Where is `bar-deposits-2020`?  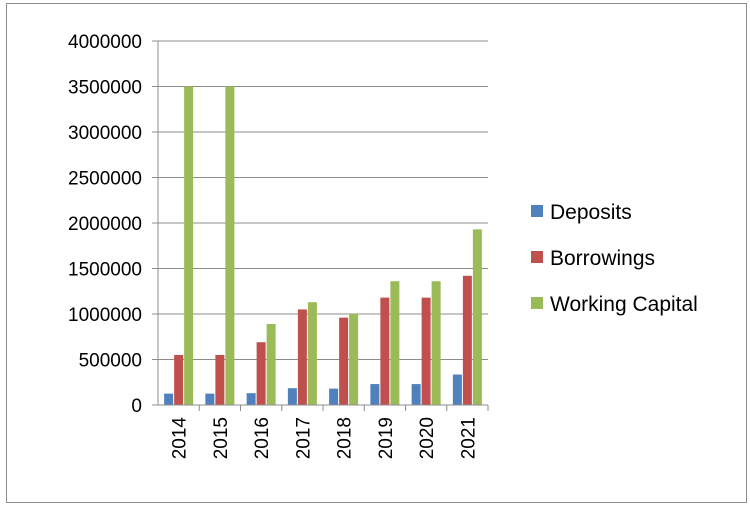
bar-deposits-2020 is located at coordinates (416, 394).